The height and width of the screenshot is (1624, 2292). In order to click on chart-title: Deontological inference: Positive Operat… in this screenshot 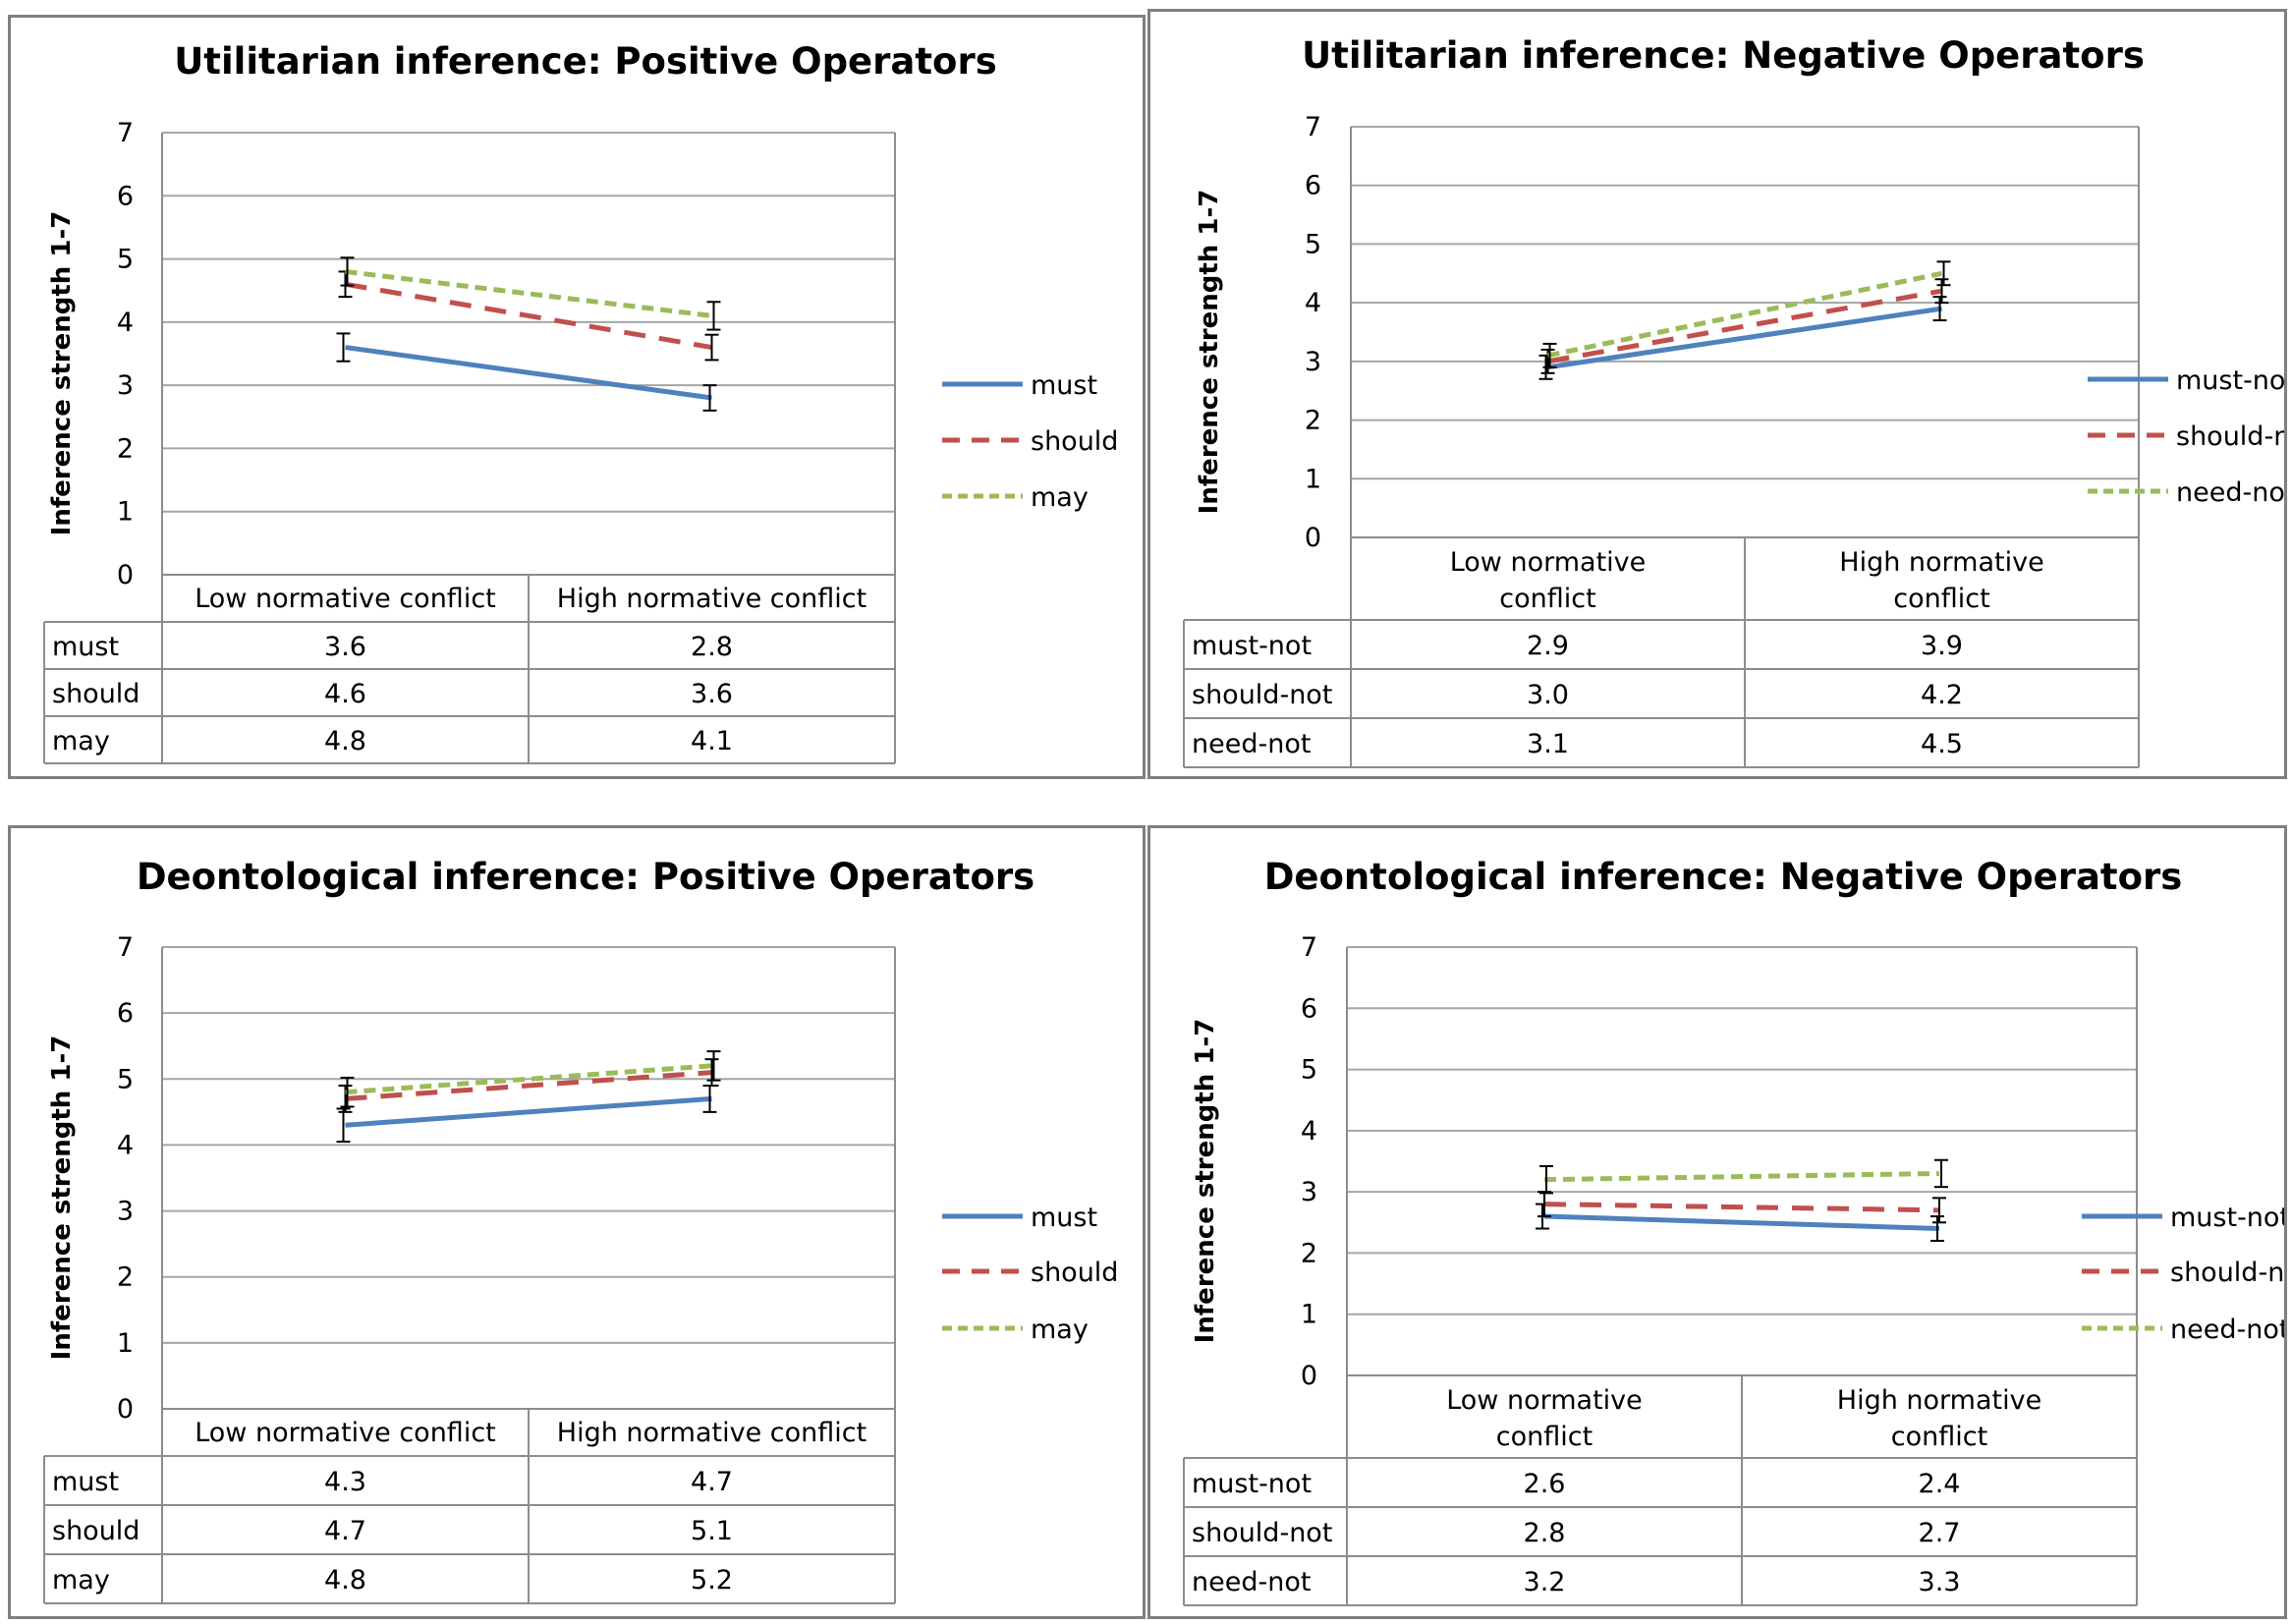, I will do `click(585, 877)`.